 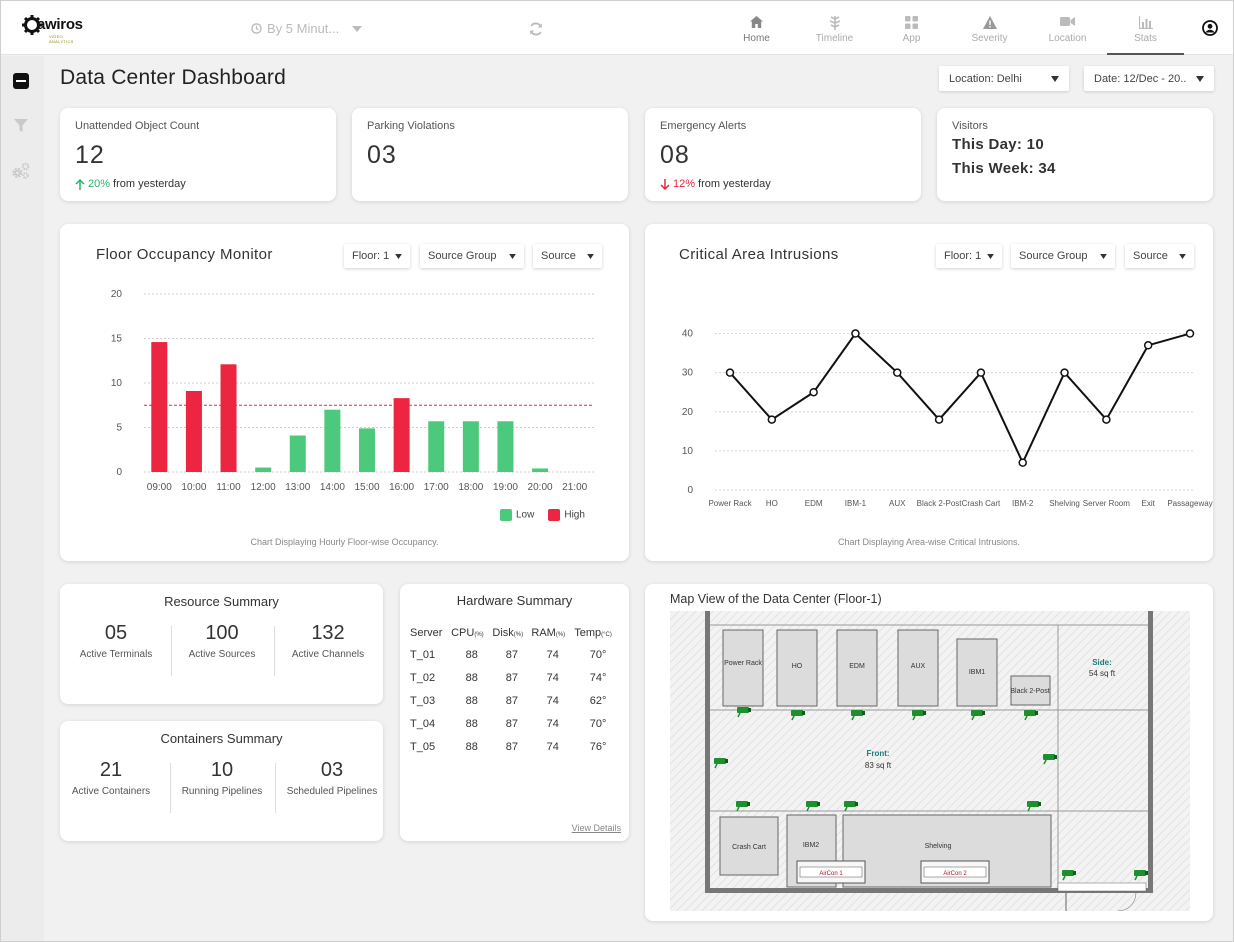 I want to click on stat-value: 10, so click(x=222, y=770).